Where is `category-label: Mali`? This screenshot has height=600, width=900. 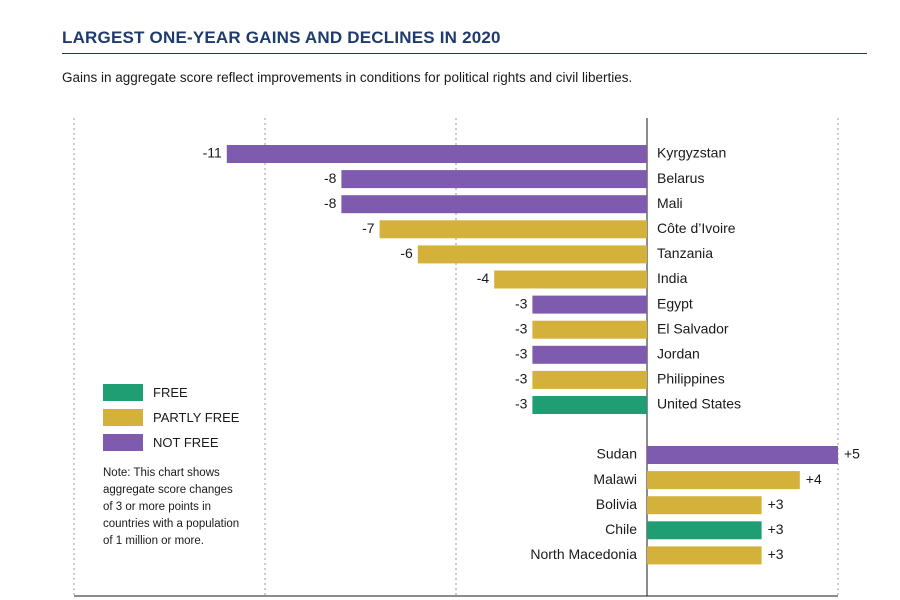 category-label: Mali is located at coordinates (670, 203).